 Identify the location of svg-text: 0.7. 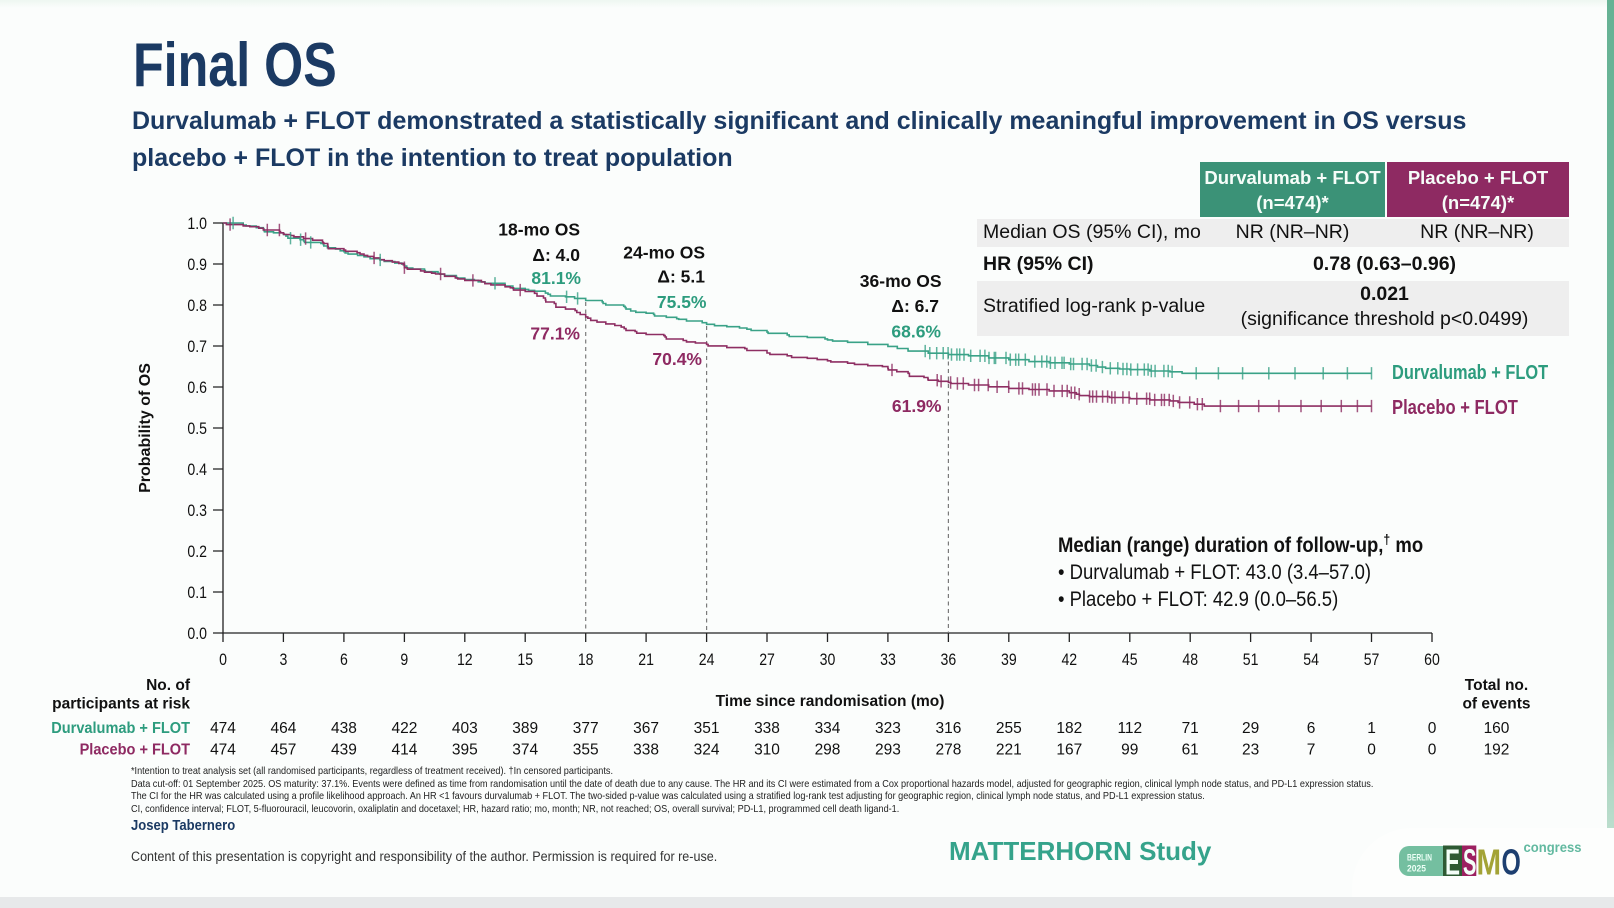
(197, 347).